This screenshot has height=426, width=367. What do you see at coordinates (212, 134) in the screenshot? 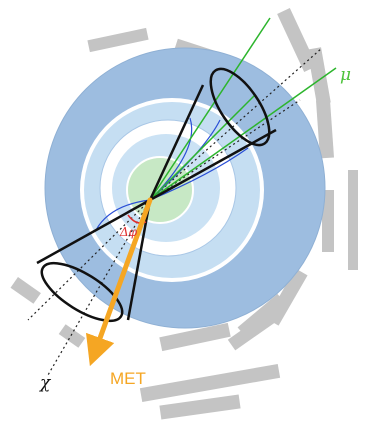
I see `jet-cone-upper` at bounding box center [212, 134].